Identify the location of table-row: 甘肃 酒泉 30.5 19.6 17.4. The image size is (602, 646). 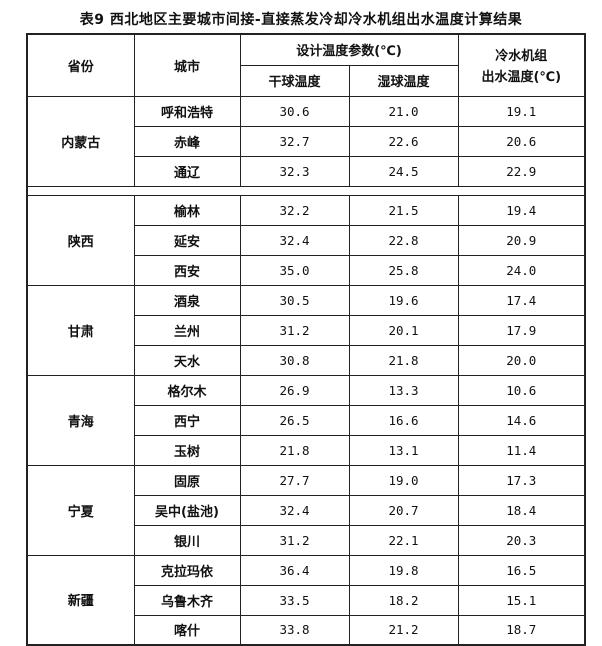
(306, 330).